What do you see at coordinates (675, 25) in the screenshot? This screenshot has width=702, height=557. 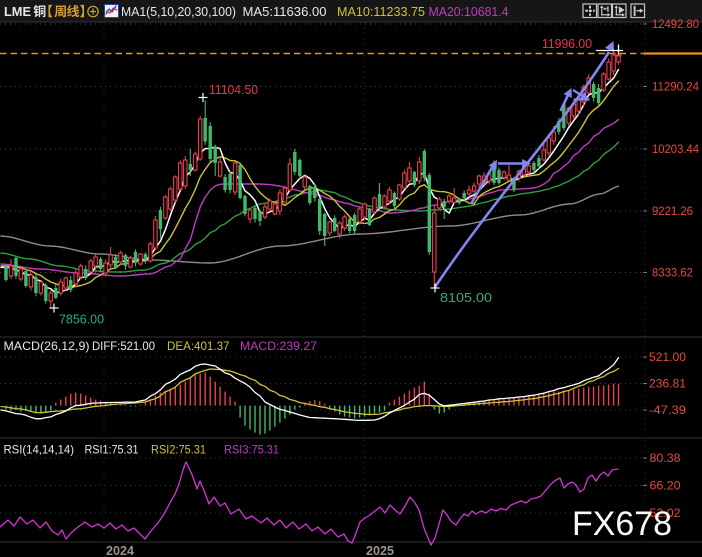 I see `svg-text: 12492.80` at bounding box center [675, 25].